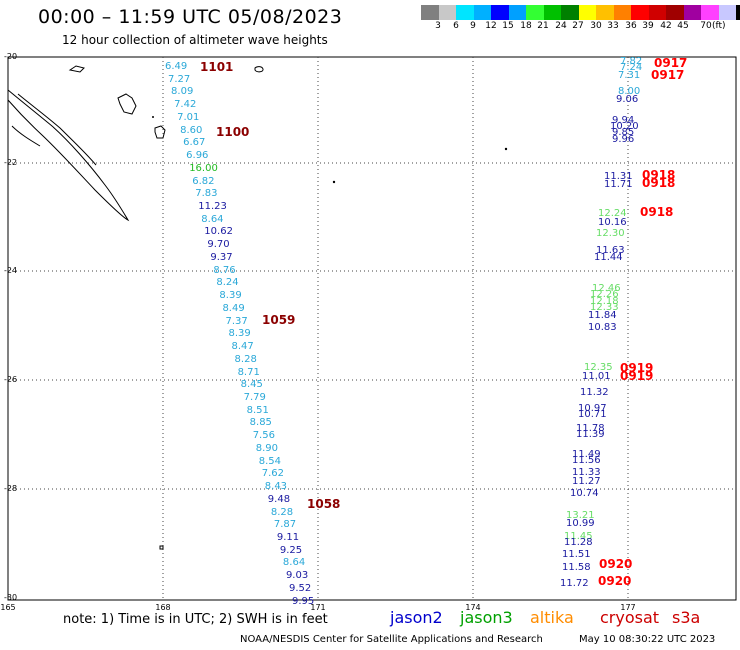 The width and height of the screenshot is (740, 650). Describe the element at coordinates (217, 67) in the screenshot. I see `pass-time-label: 1101` at that location.